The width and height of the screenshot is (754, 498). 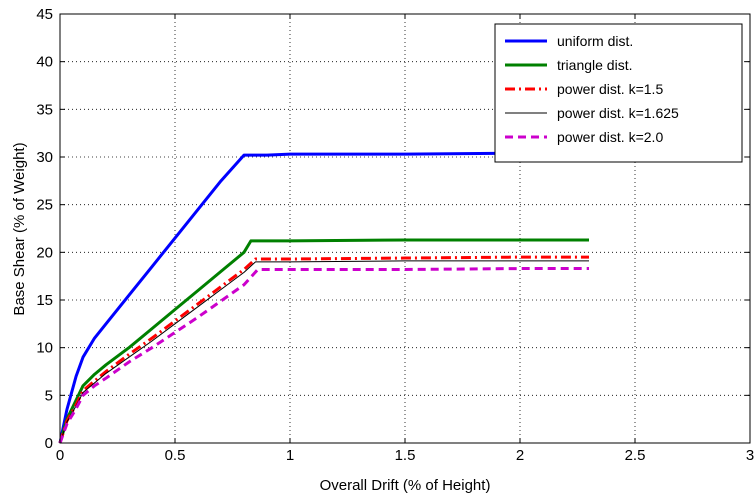 What do you see at coordinates (520, 455) in the screenshot?
I see `x-tick-label: 2` at bounding box center [520, 455].